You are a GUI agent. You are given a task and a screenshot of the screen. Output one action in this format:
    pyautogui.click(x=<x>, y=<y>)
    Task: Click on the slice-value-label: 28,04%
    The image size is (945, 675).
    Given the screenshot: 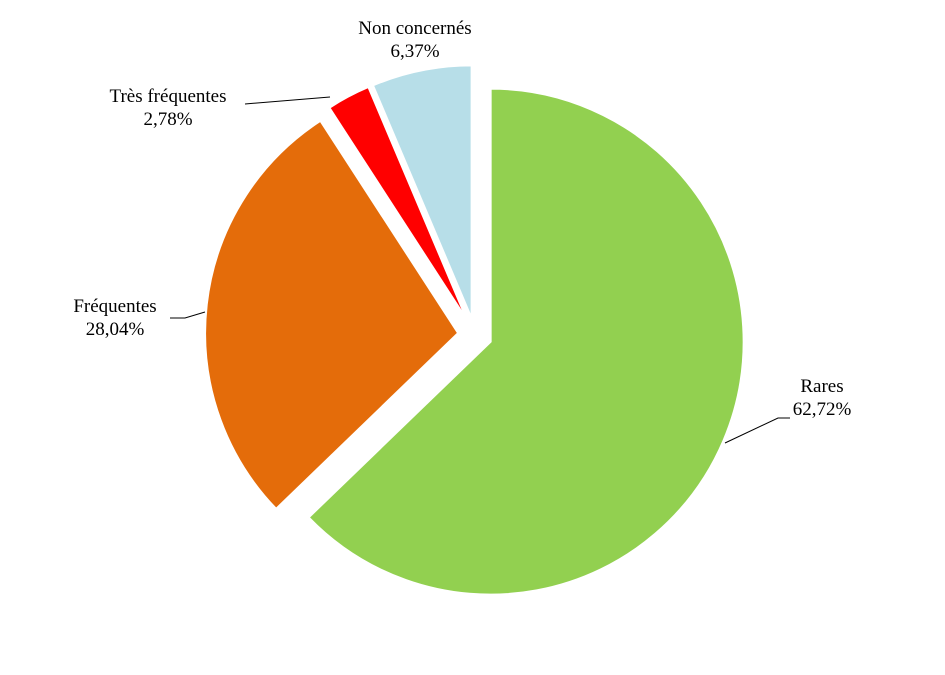 What is the action you would take?
    pyautogui.click(x=115, y=329)
    